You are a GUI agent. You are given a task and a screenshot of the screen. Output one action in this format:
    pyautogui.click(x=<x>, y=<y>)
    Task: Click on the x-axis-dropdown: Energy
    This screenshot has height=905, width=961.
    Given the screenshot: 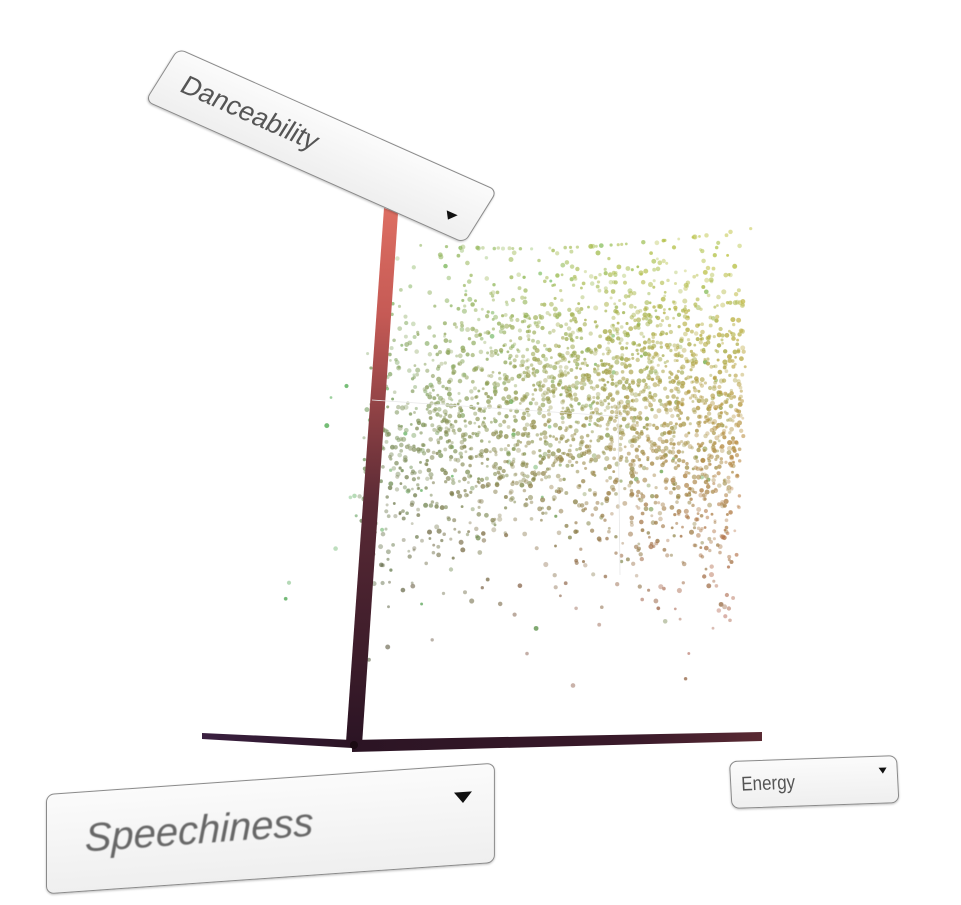 What is the action you would take?
    pyautogui.click(x=814, y=782)
    